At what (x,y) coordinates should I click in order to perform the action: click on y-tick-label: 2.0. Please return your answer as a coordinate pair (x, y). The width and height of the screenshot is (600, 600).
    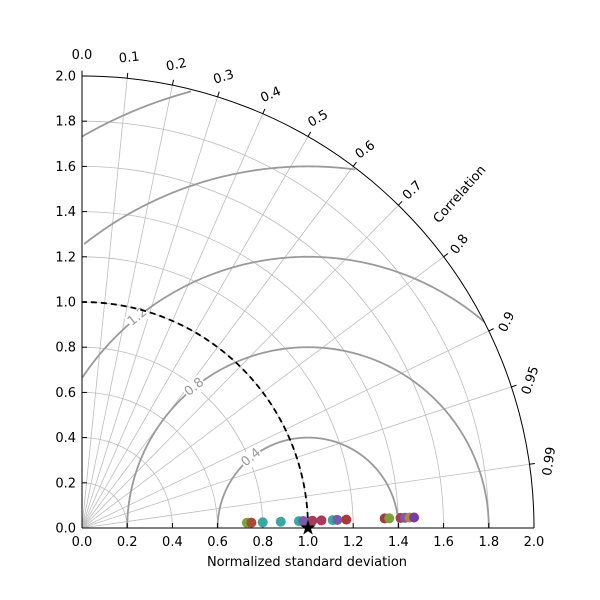
    Looking at the image, I should click on (65, 77).